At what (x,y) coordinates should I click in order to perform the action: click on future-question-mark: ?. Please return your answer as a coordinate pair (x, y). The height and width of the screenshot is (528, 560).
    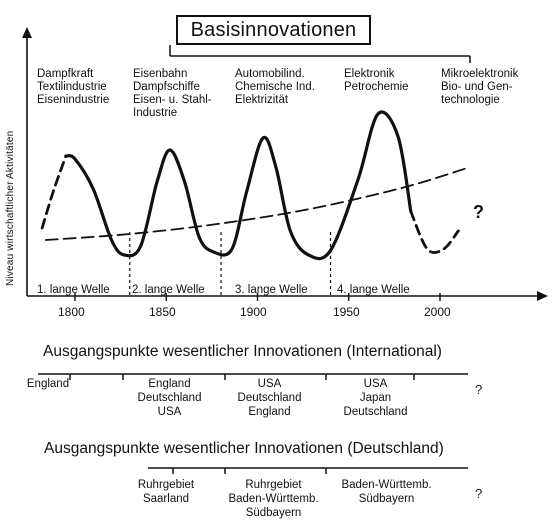
    Looking at the image, I should click on (478, 212).